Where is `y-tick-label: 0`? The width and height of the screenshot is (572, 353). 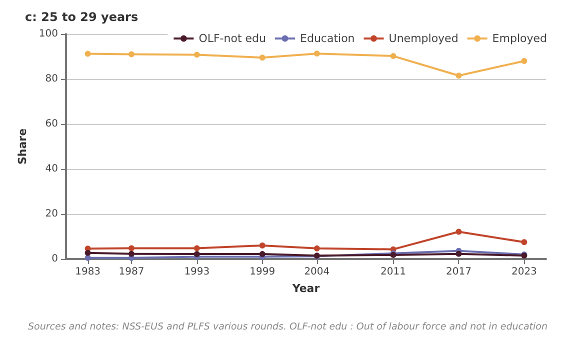
y-tick-label: 0 is located at coordinates (55, 259).